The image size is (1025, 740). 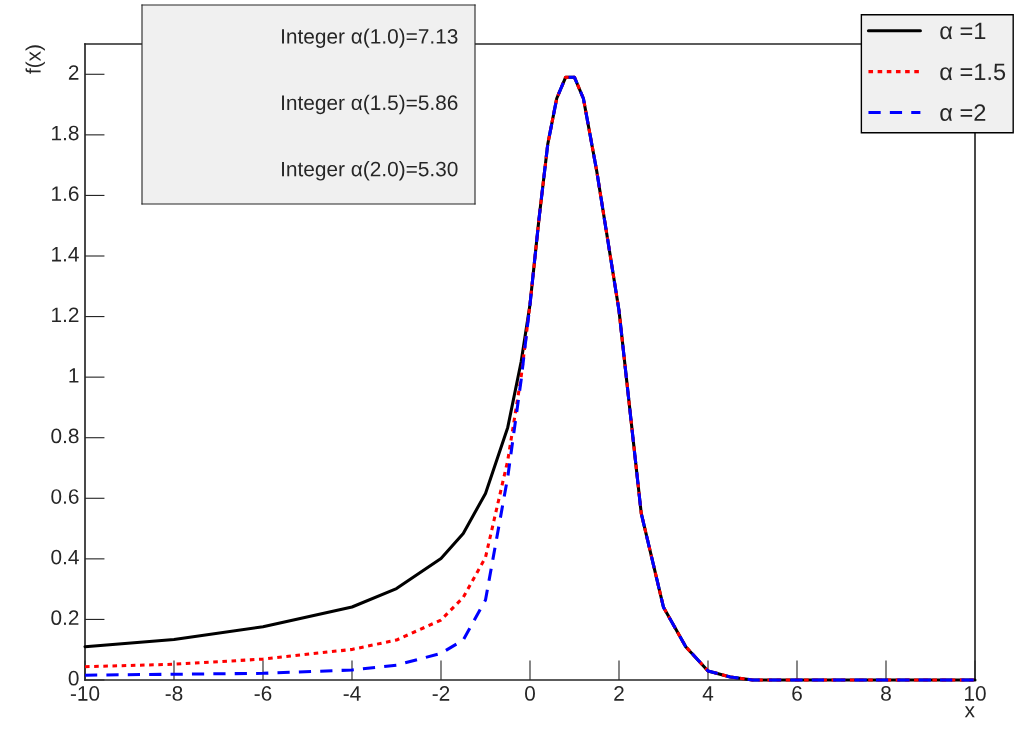 I want to click on x-tick-label: -2, so click(x=441, y=693).